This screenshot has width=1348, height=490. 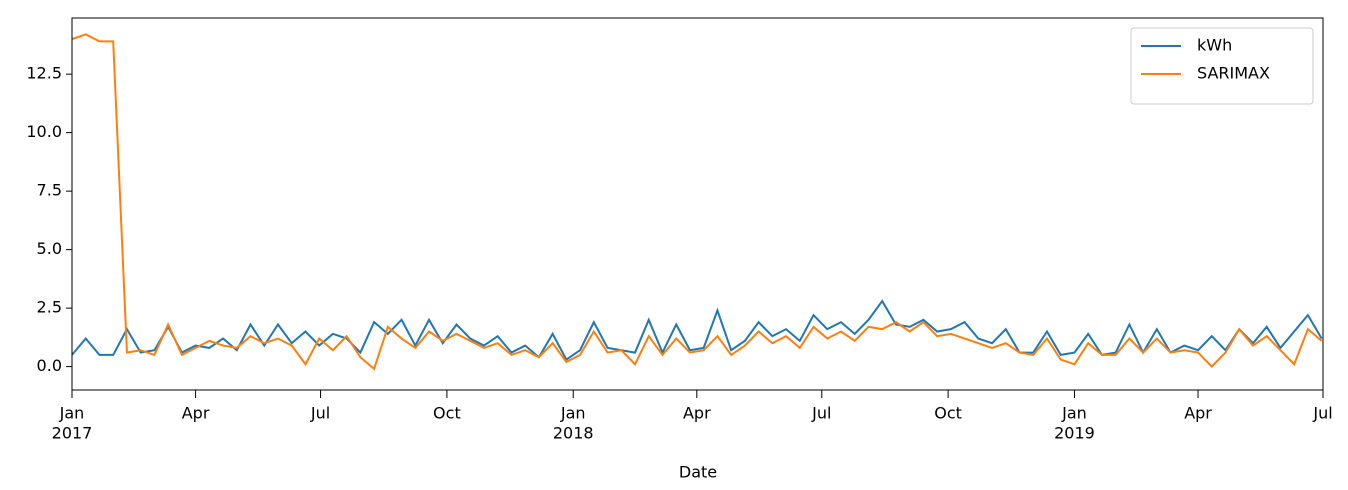 What do you see at coordinates (698, 472) in the screenshot?
I see `x-axis-label: Date` at bounding box center [698, 472].